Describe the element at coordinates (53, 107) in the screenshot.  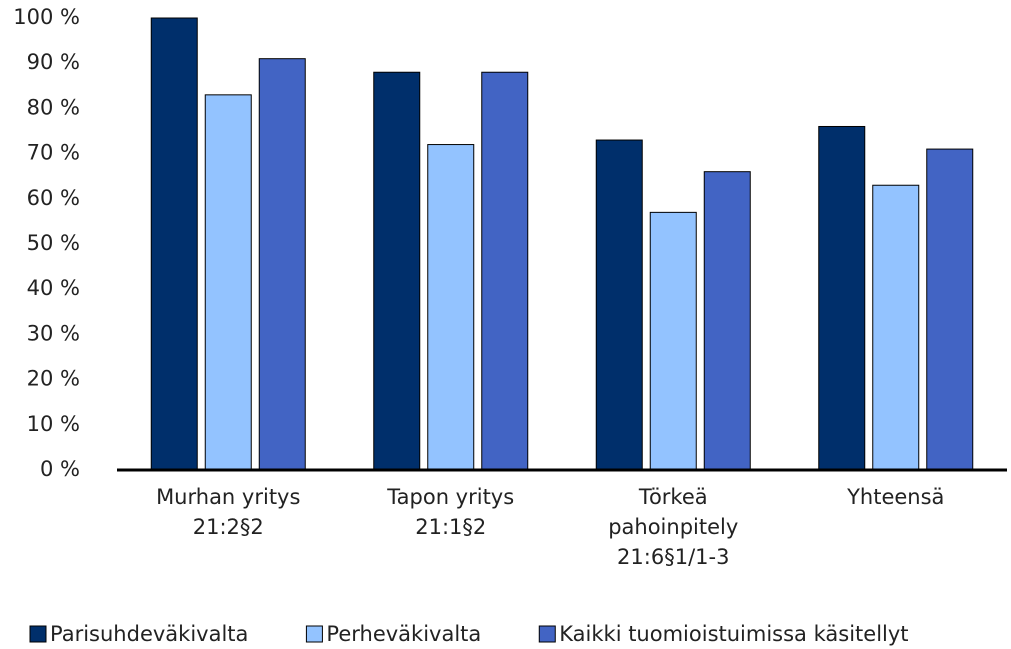
I see `y-tick-label: 80 %` at that location.